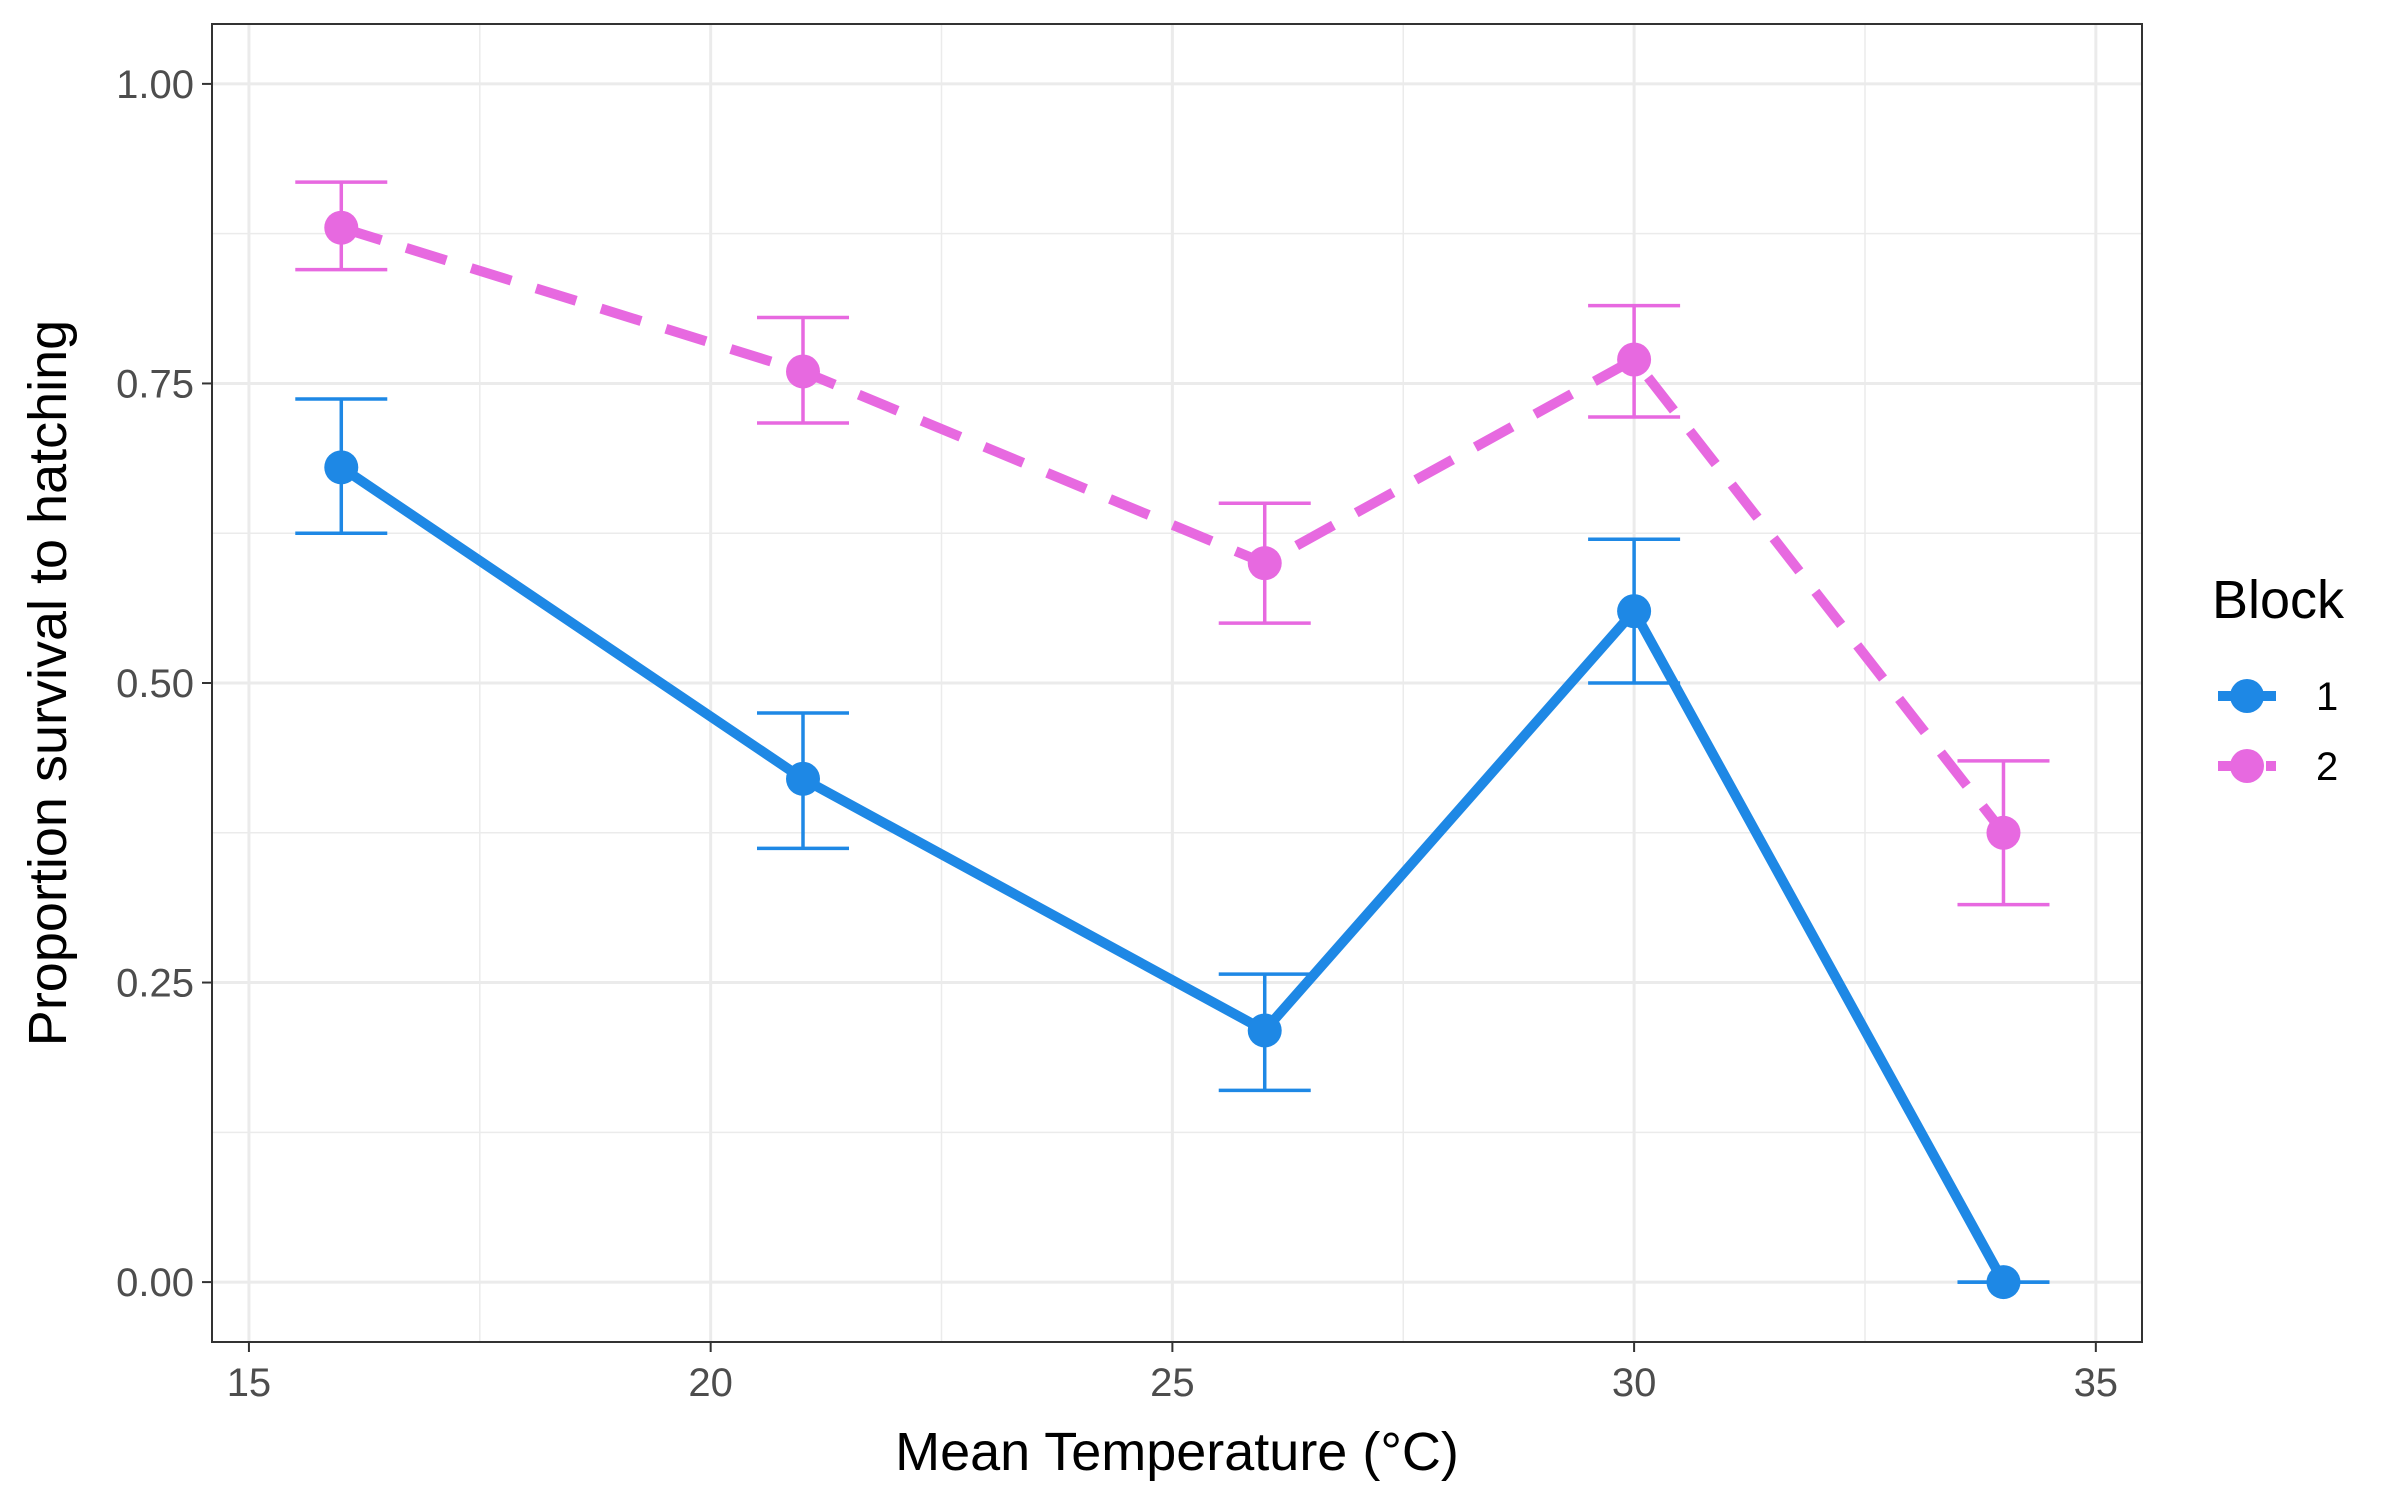  What do you see at coordinates (2278, 732) in the screenshot?
I see `legend-keys: 12` at bounding box center [2278, 732].